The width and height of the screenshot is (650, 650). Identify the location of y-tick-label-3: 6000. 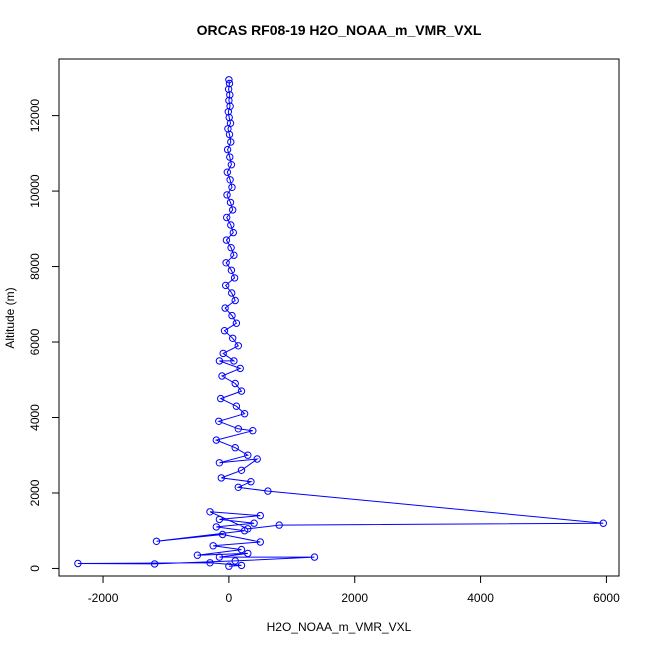
(35, 341).